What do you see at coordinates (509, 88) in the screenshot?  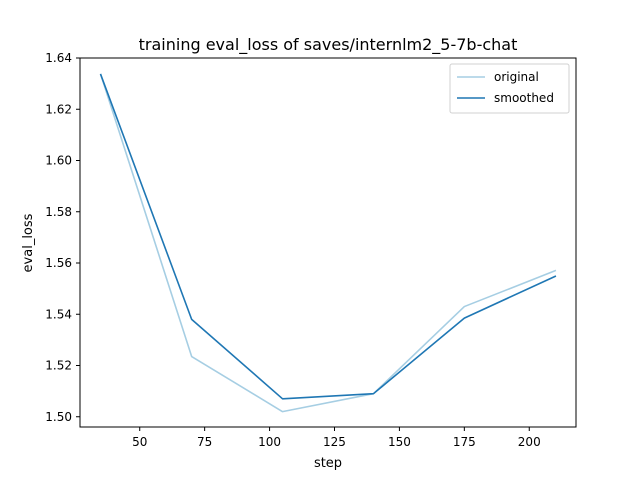 I see `legend: original smoothed` at bounding box center [509, 88].